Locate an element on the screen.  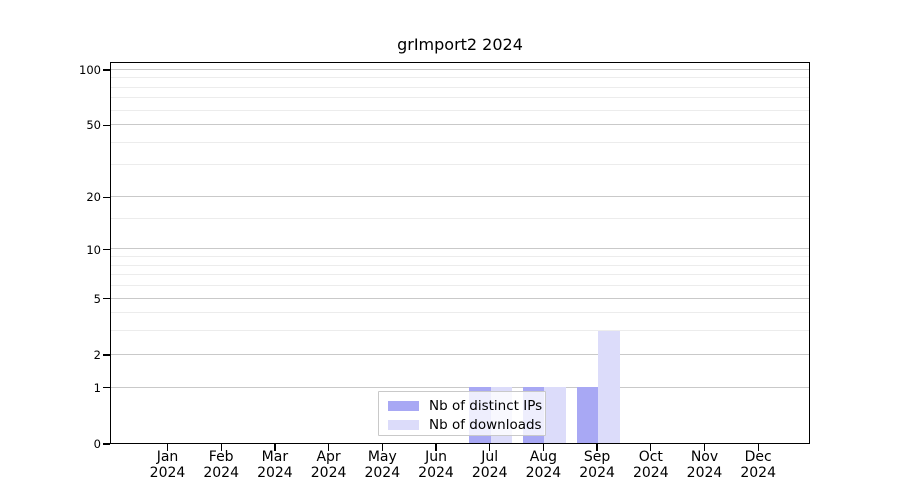
legend-item-distinct-ips: Nb of distinct IPs is located at coordinates (465, 405).